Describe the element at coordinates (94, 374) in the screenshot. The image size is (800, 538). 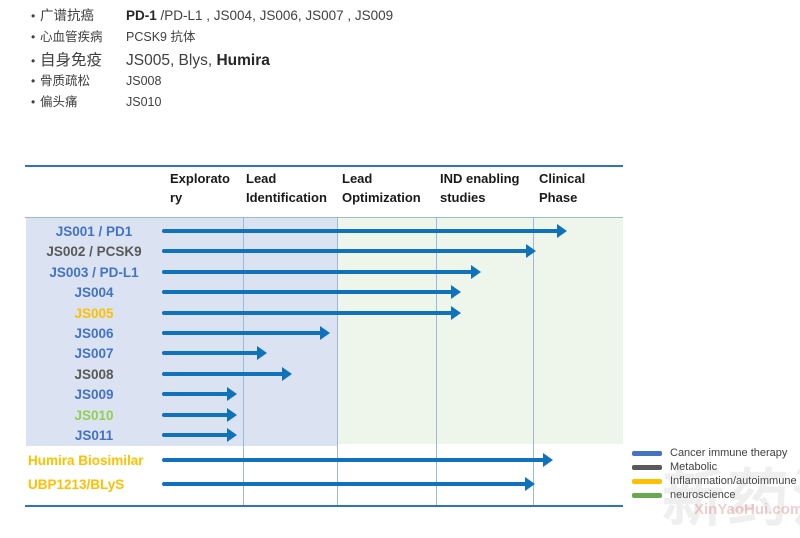
I see `row-label-js008: JS008` at that location.